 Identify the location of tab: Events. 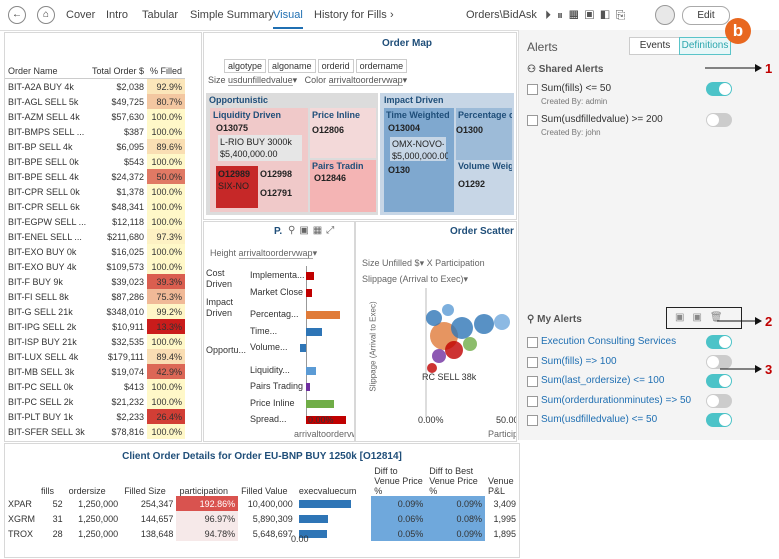
(655, 46).